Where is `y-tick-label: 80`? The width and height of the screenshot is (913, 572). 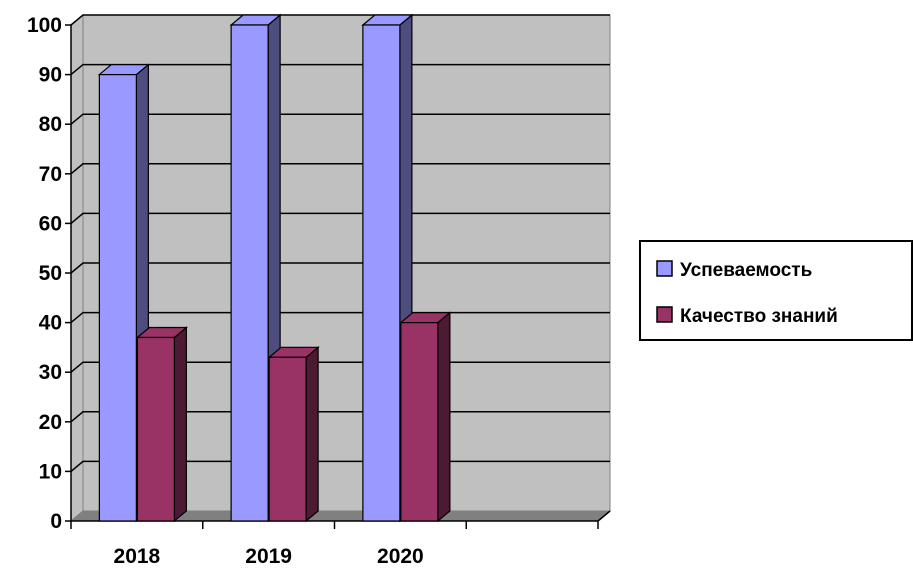
y-tick-label: 80 is located at coordinates (50, 124).